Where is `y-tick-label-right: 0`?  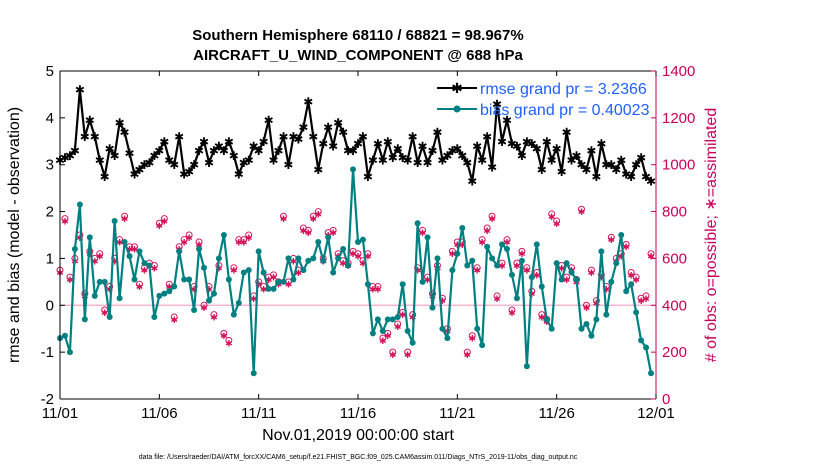
y-tick-label-right: 0 is located at coordinates (666, 399).